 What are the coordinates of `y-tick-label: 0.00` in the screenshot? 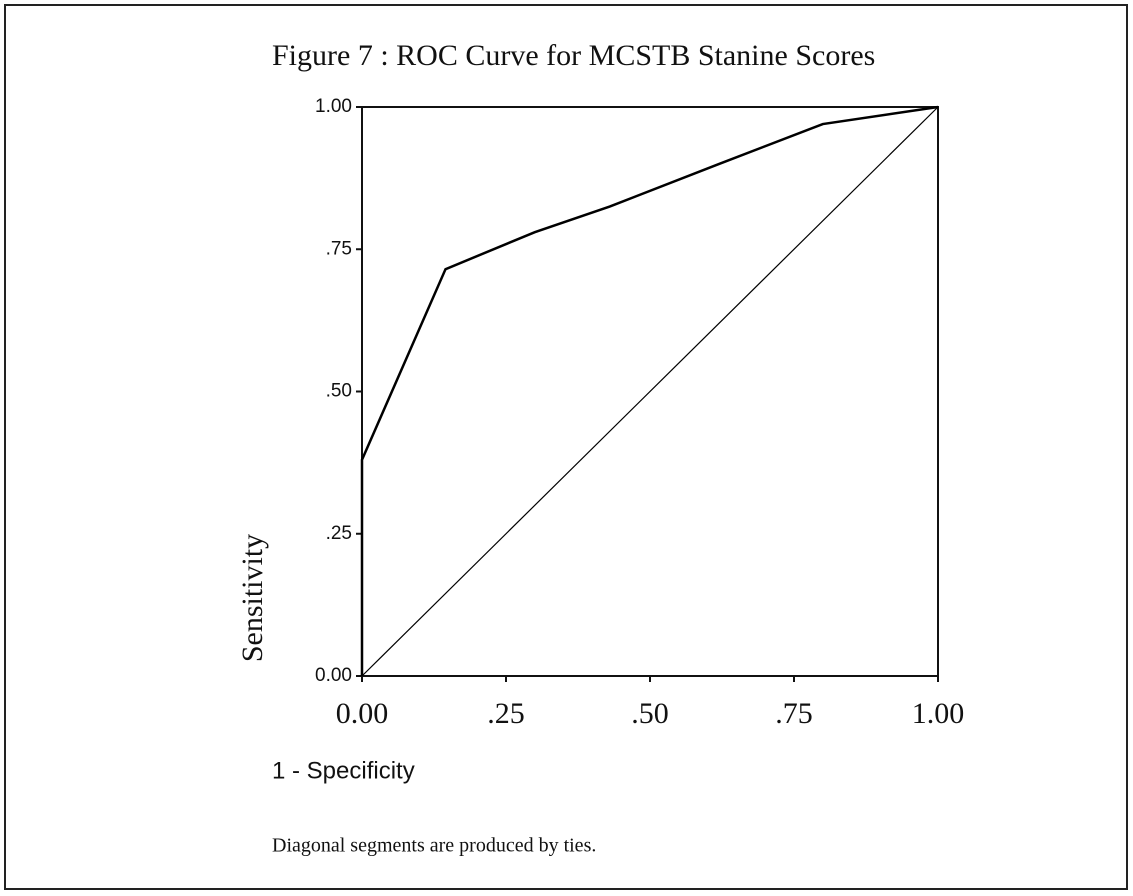 It's located at (333, 675).